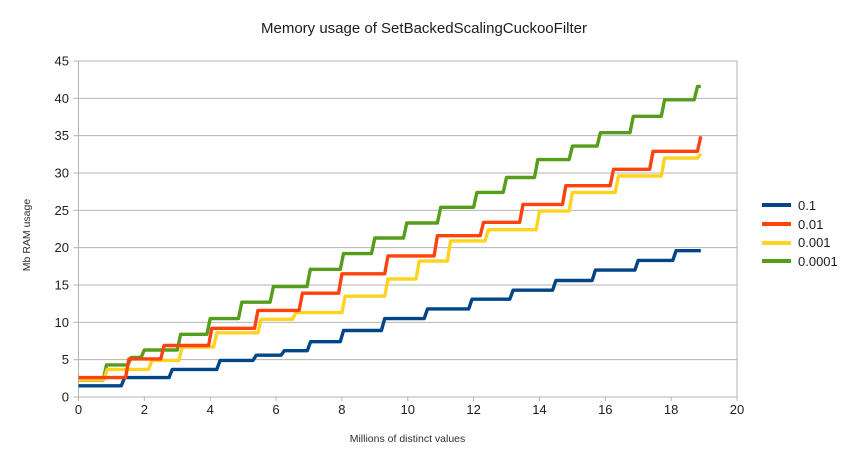 This screenshot has width=848, height=468. What do you see at coordinates (671, 409) in the screenshot?
I see `x-tick-label: 18` at bounding box center [671, 409].